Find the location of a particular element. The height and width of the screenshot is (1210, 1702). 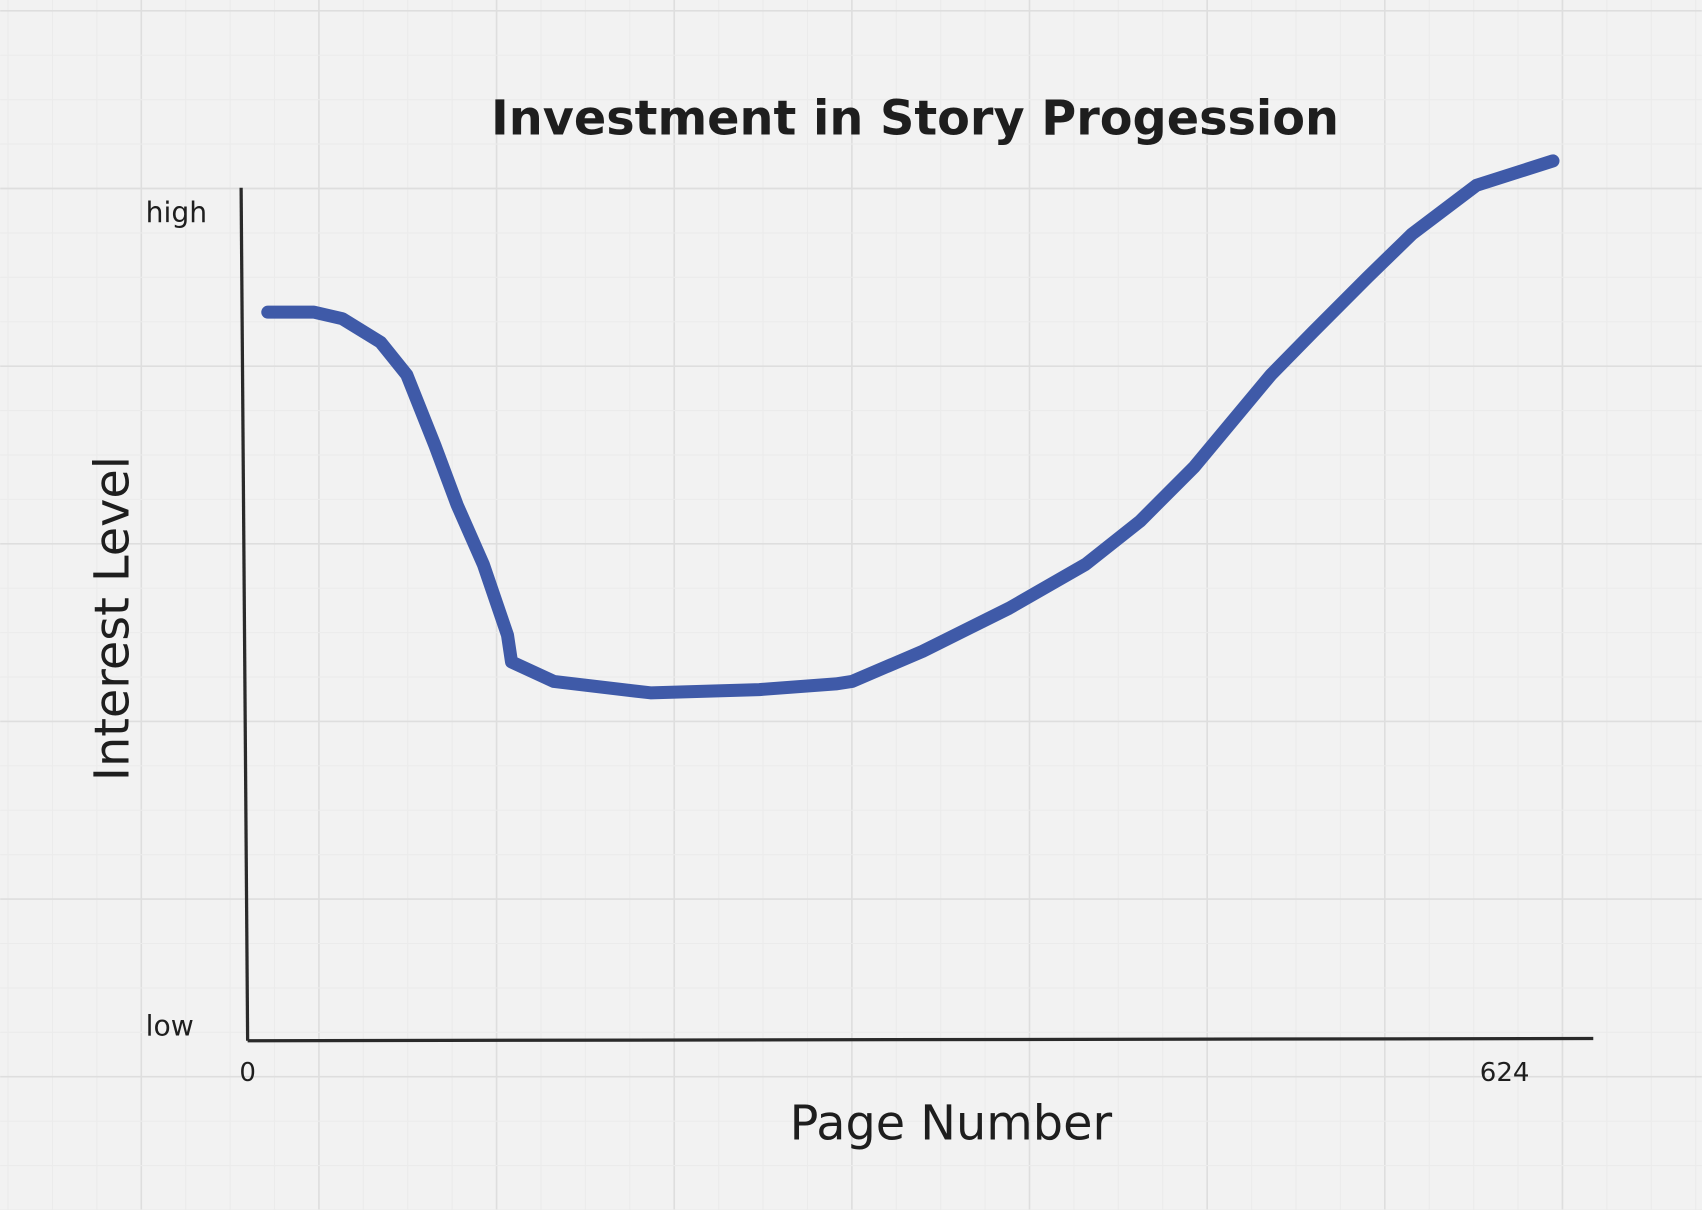

x-tick-label: 624 is located at coordinates (1505, 1073).